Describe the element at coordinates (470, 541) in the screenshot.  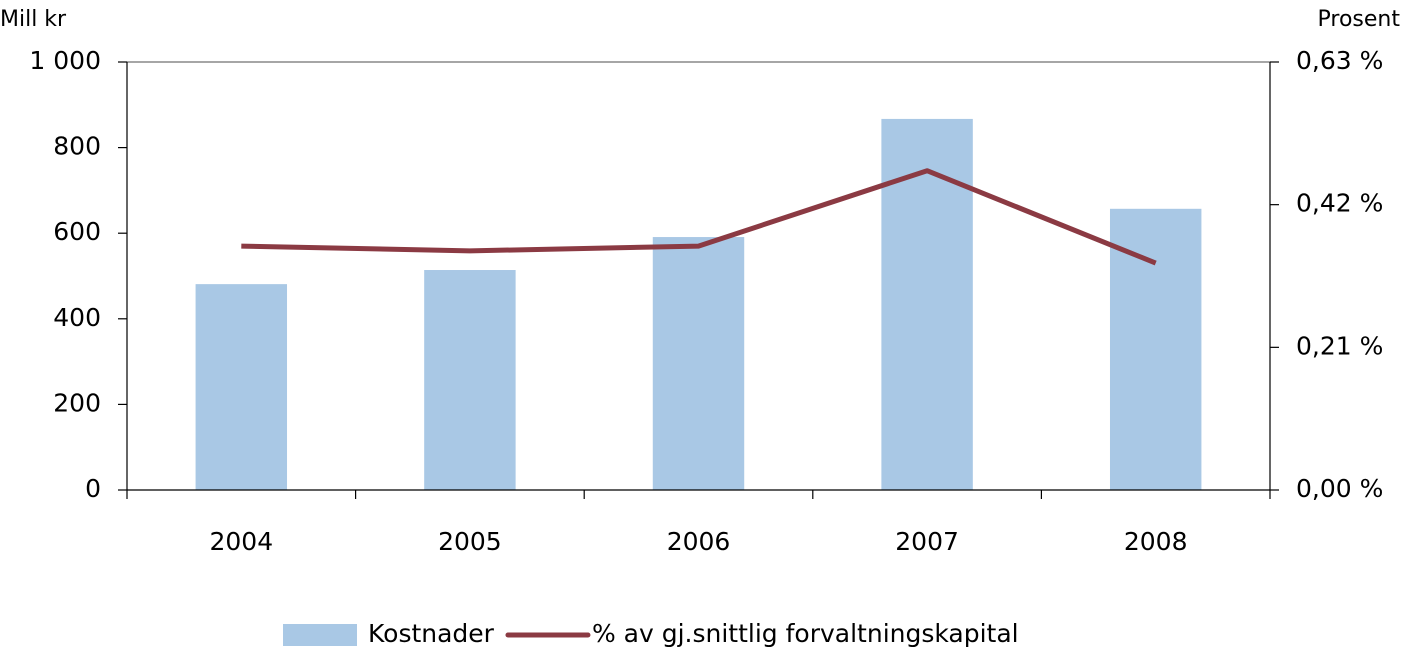
I see `x-tick-label: 2005` at that location.